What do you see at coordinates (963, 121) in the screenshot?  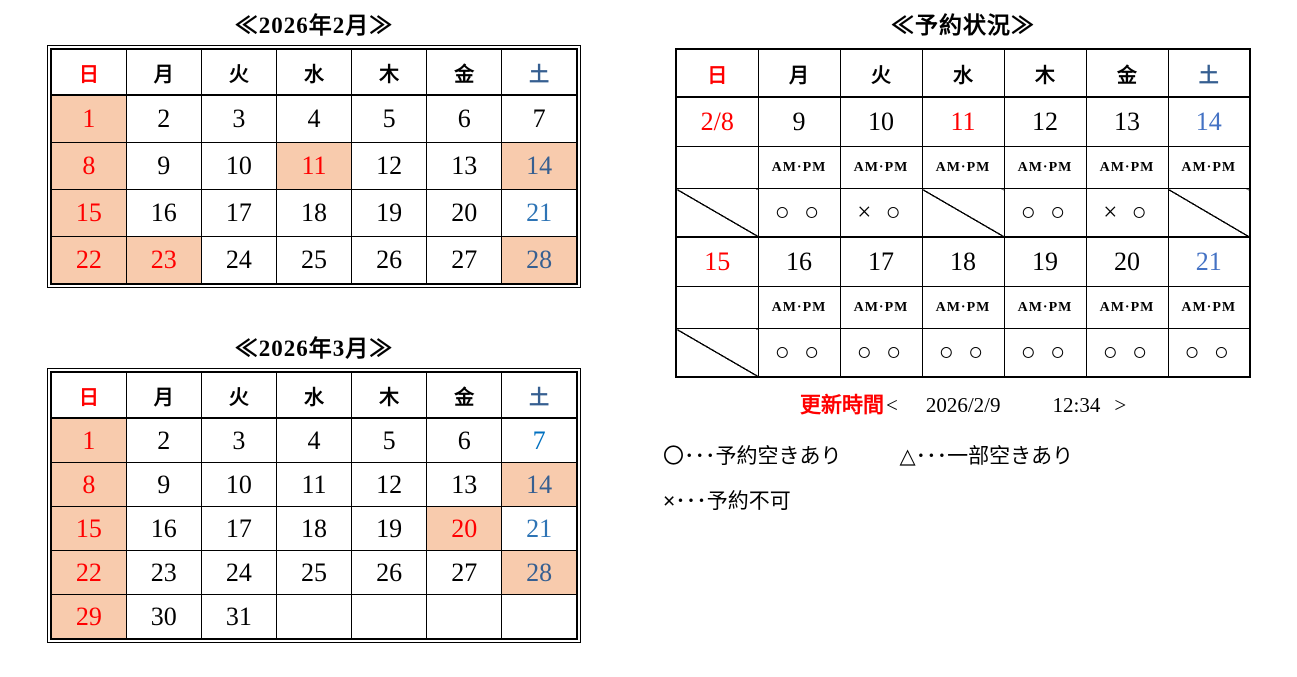 I see `status-date-cell: 11` at bounding box center [963, 121].